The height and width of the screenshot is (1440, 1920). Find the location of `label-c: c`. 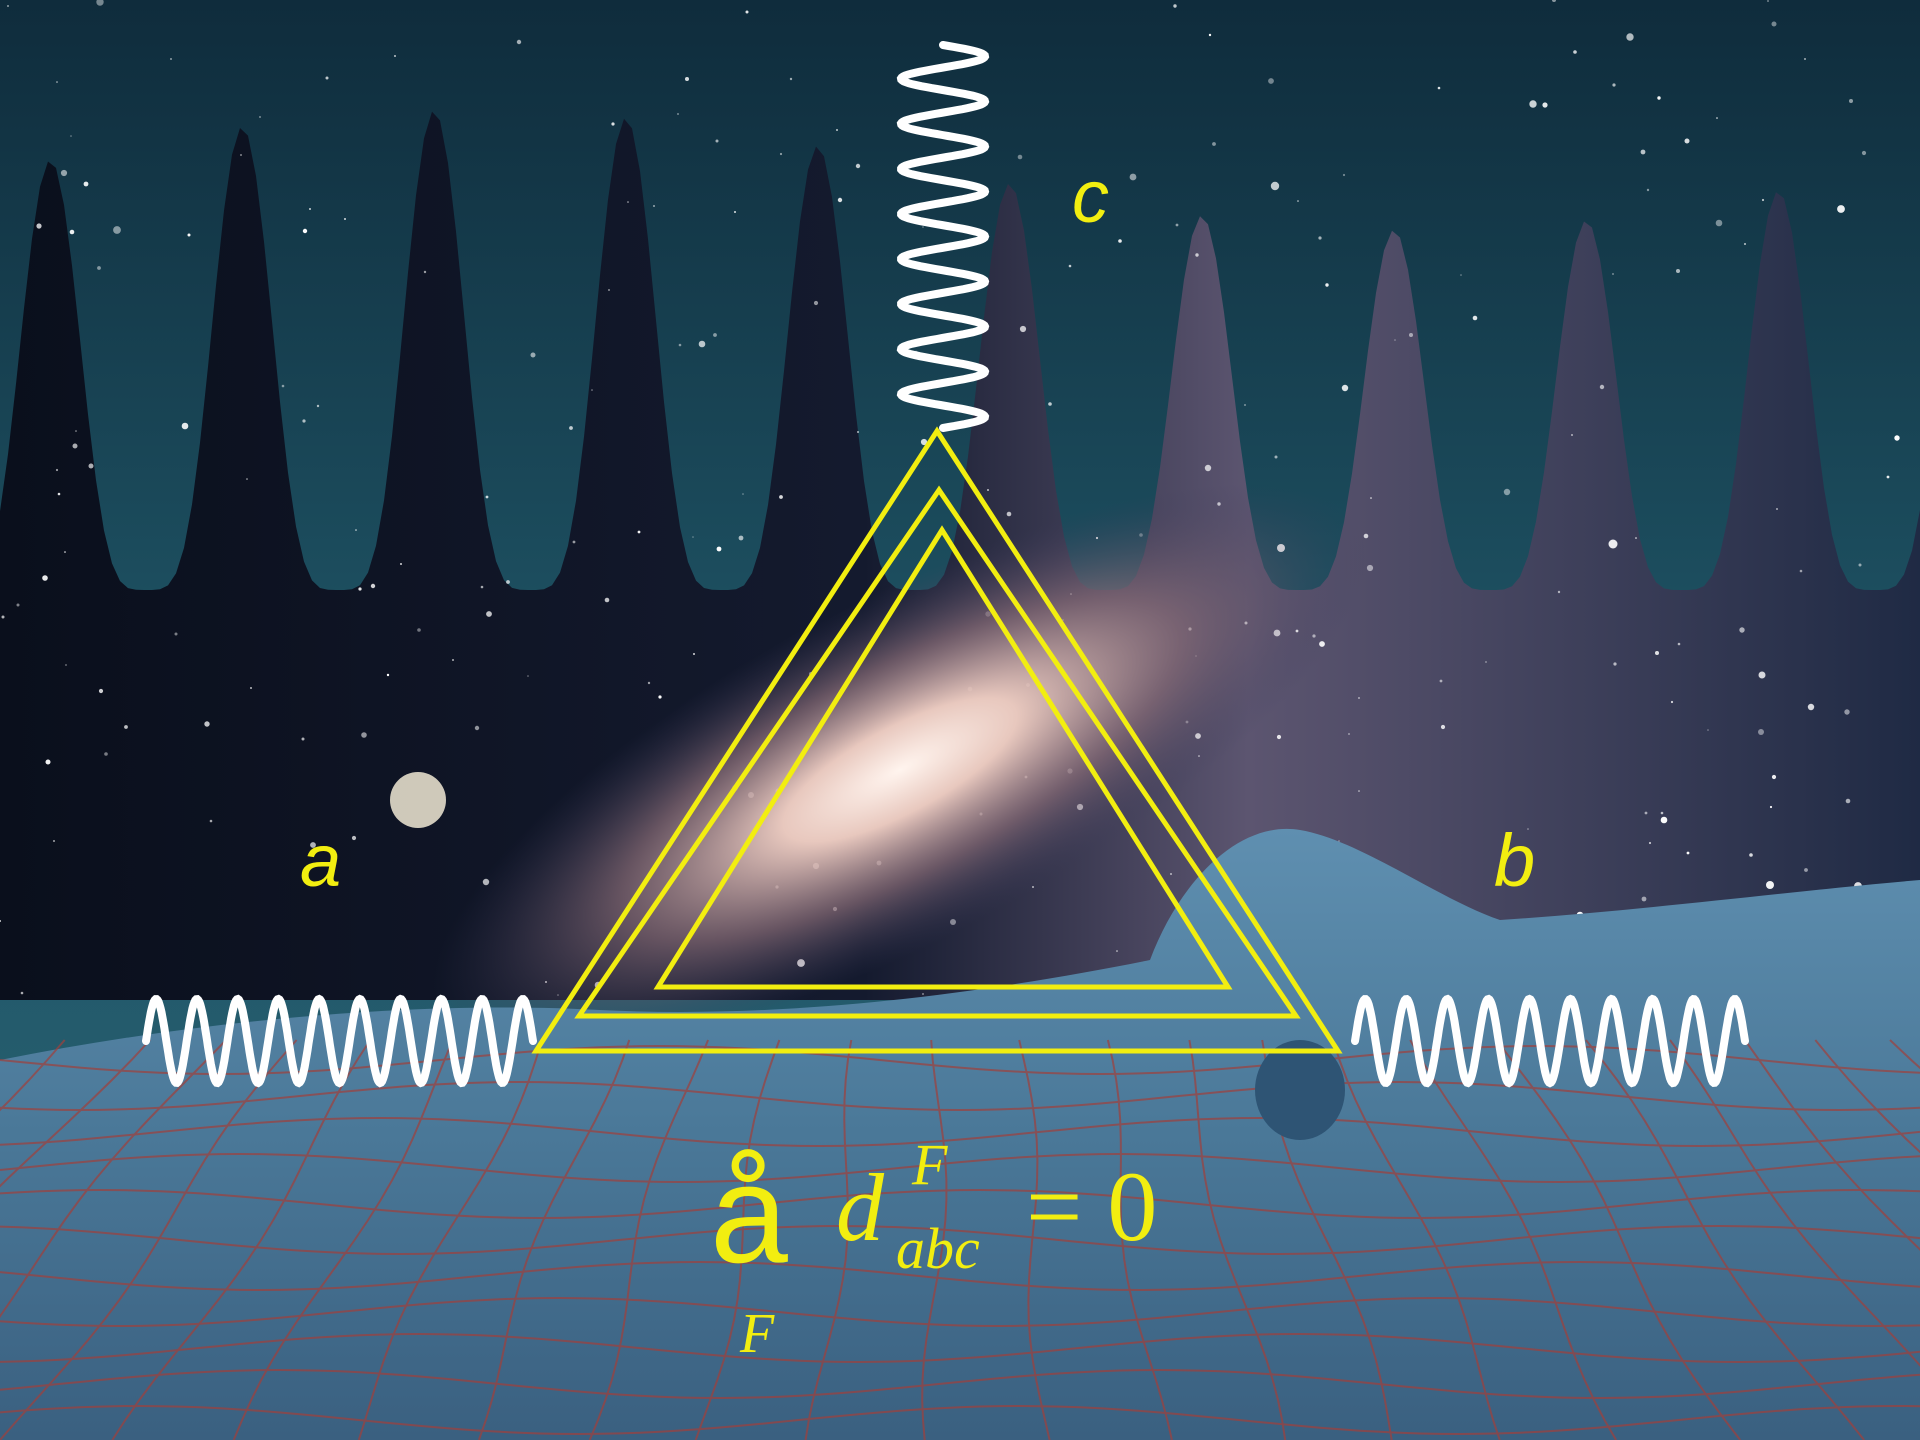

label-c: c is located at coordinates (1090, 196).